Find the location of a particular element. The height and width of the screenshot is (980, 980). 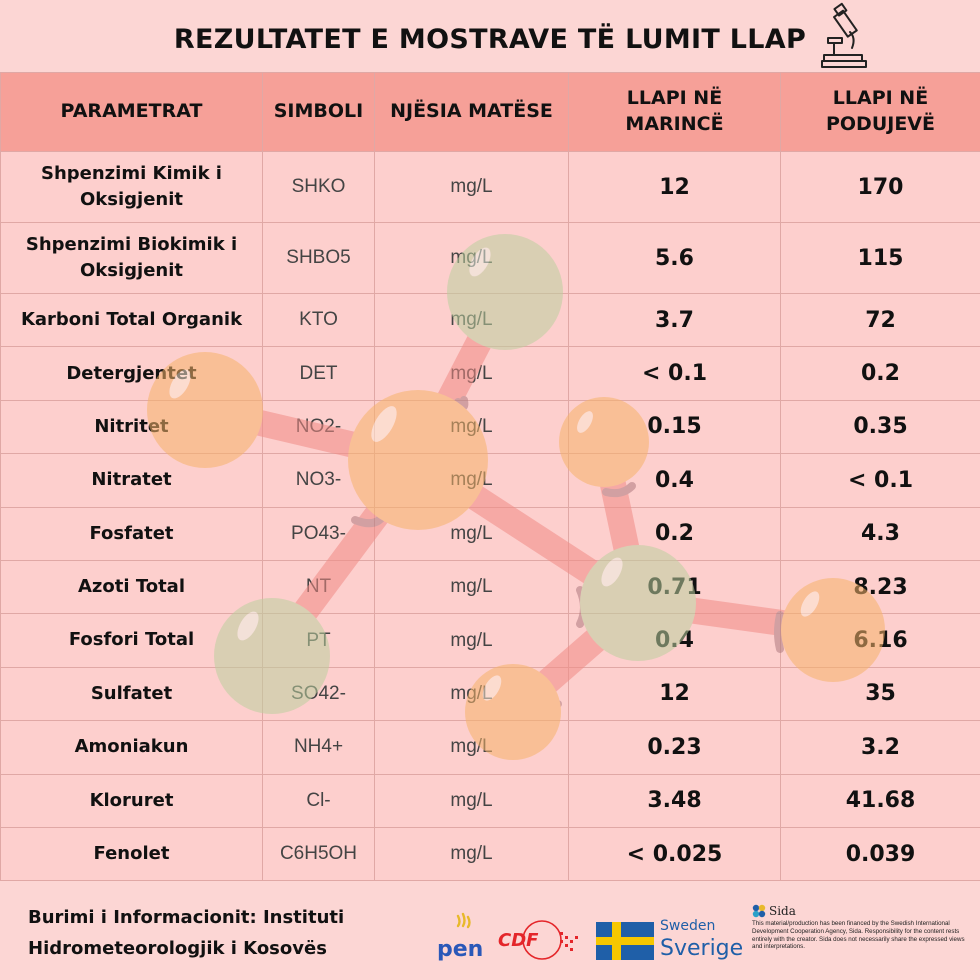

source-line-1: Burimi i Informacionit: Instituti is located at coordinates (186, 917).